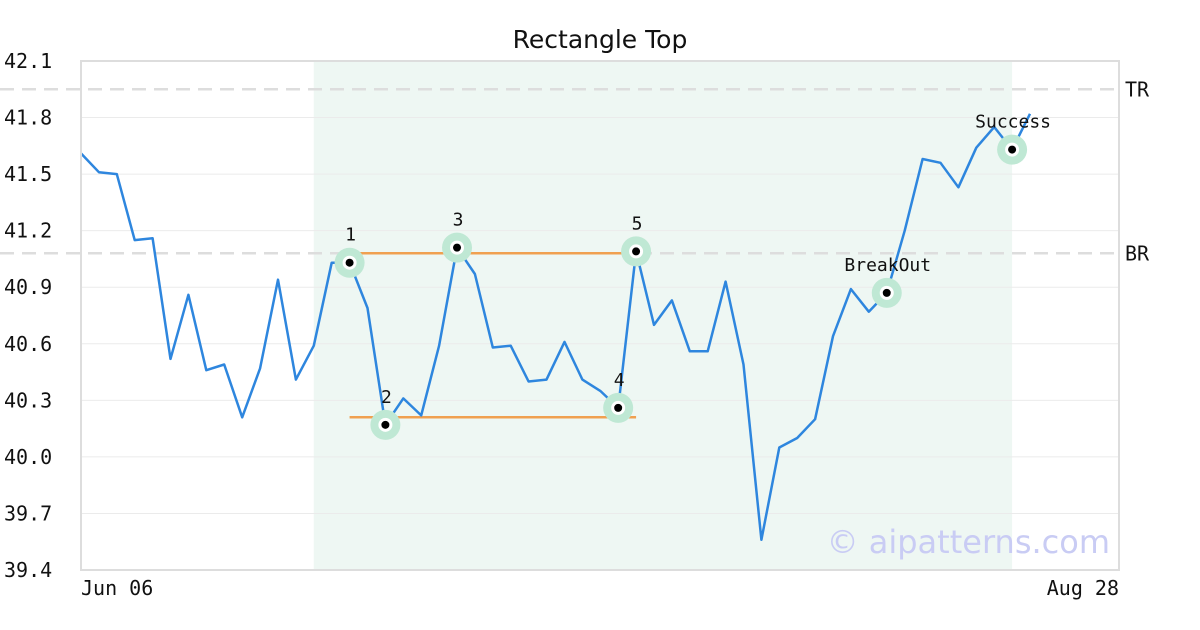  I want to click on x-axis-ticks: Jun 06 Aug 28, so click(600, 588).